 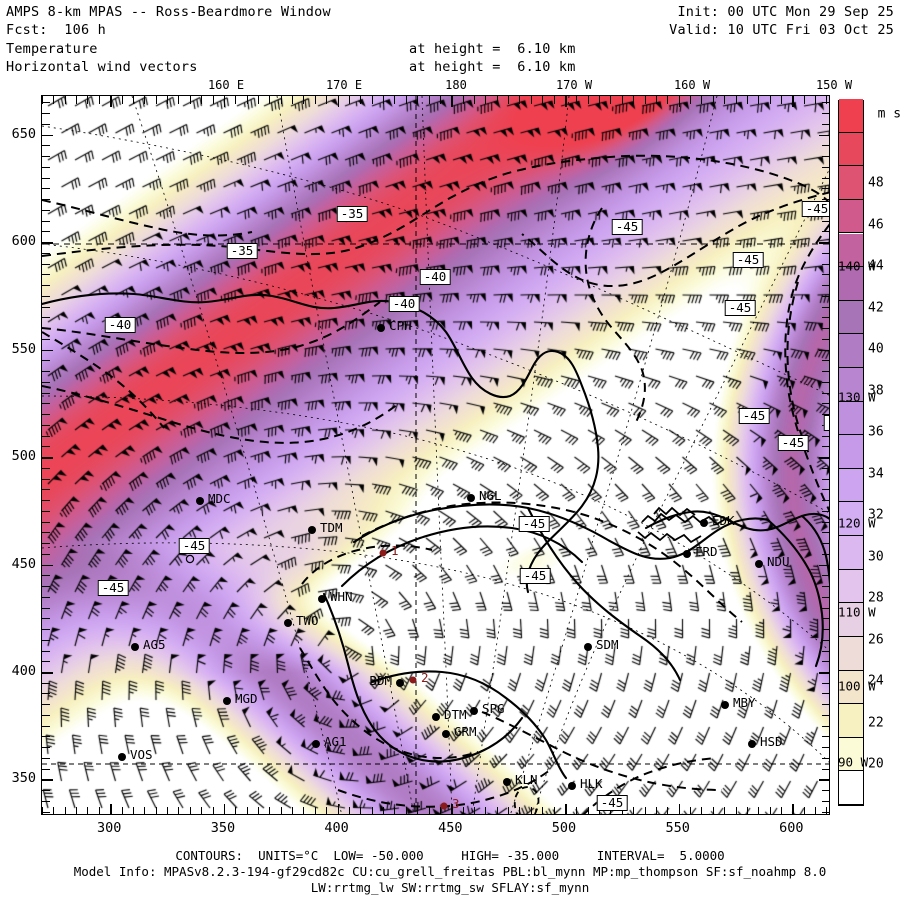 I want to click on colorbar-tick-4: 28, so click(x=876, y=598).